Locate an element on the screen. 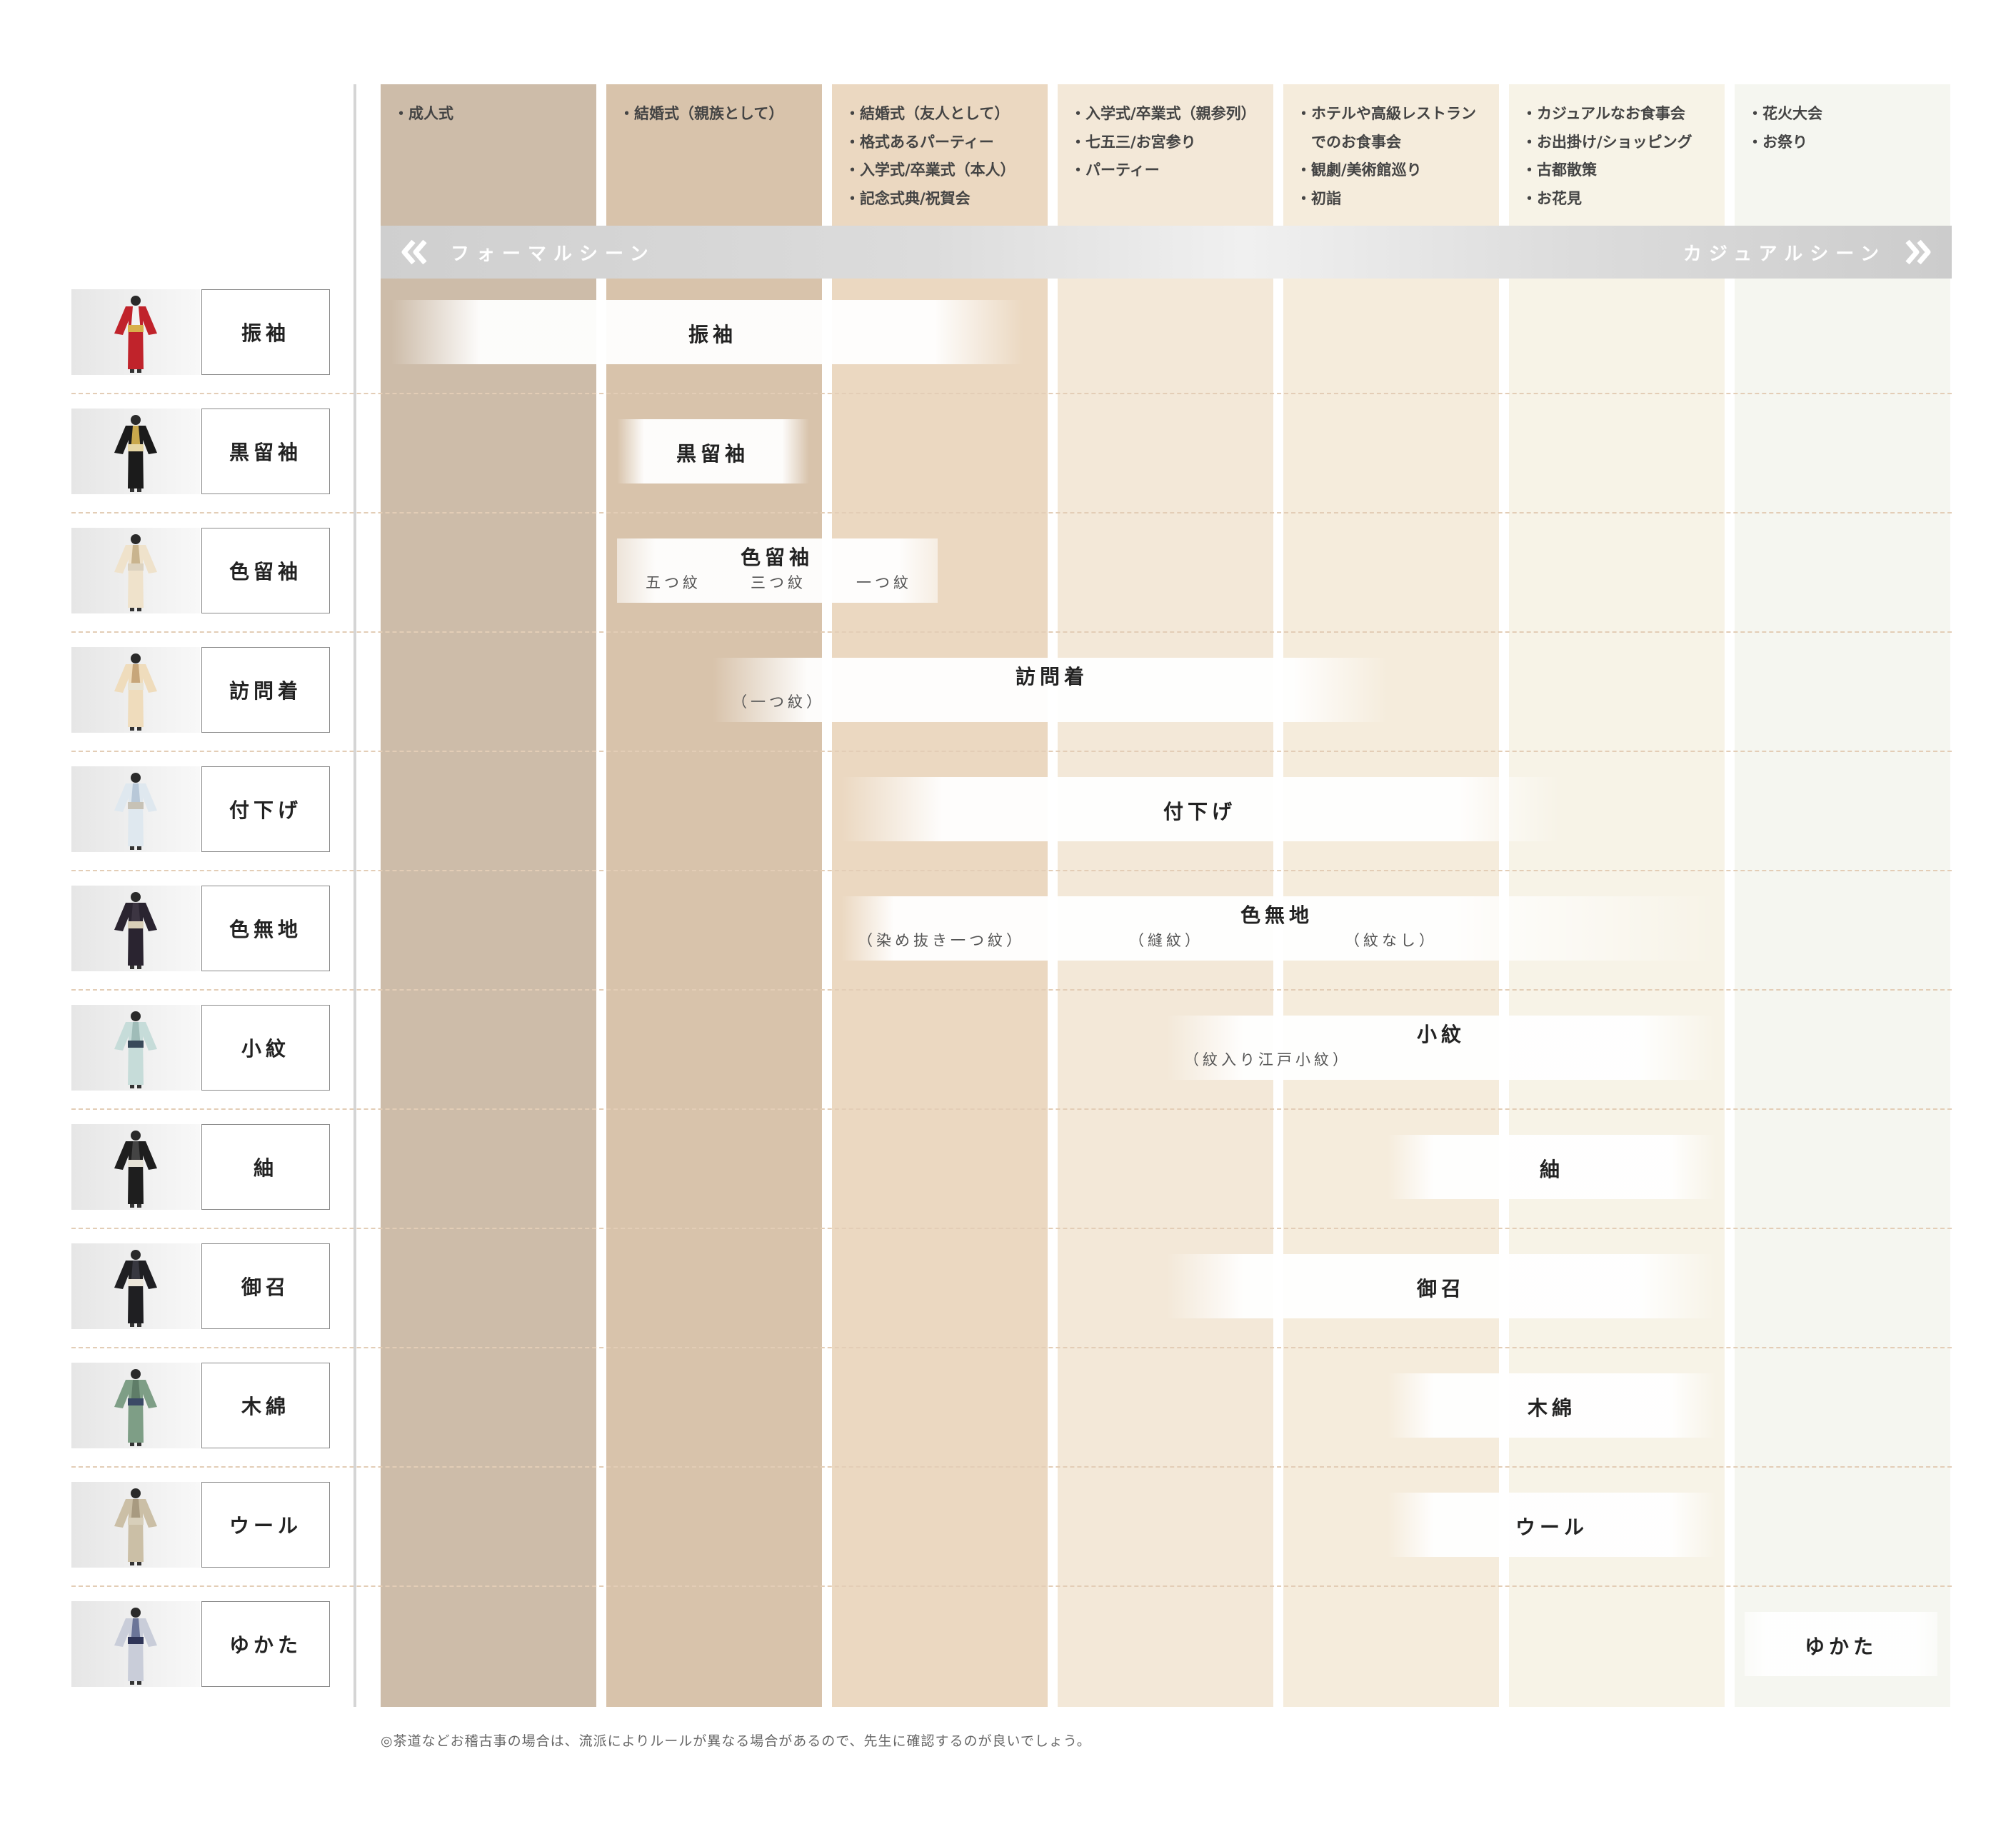 This screenshot has height=1829, width=2016. scene-item: ・格式あるパーティー is located at coordinates (920, 142).